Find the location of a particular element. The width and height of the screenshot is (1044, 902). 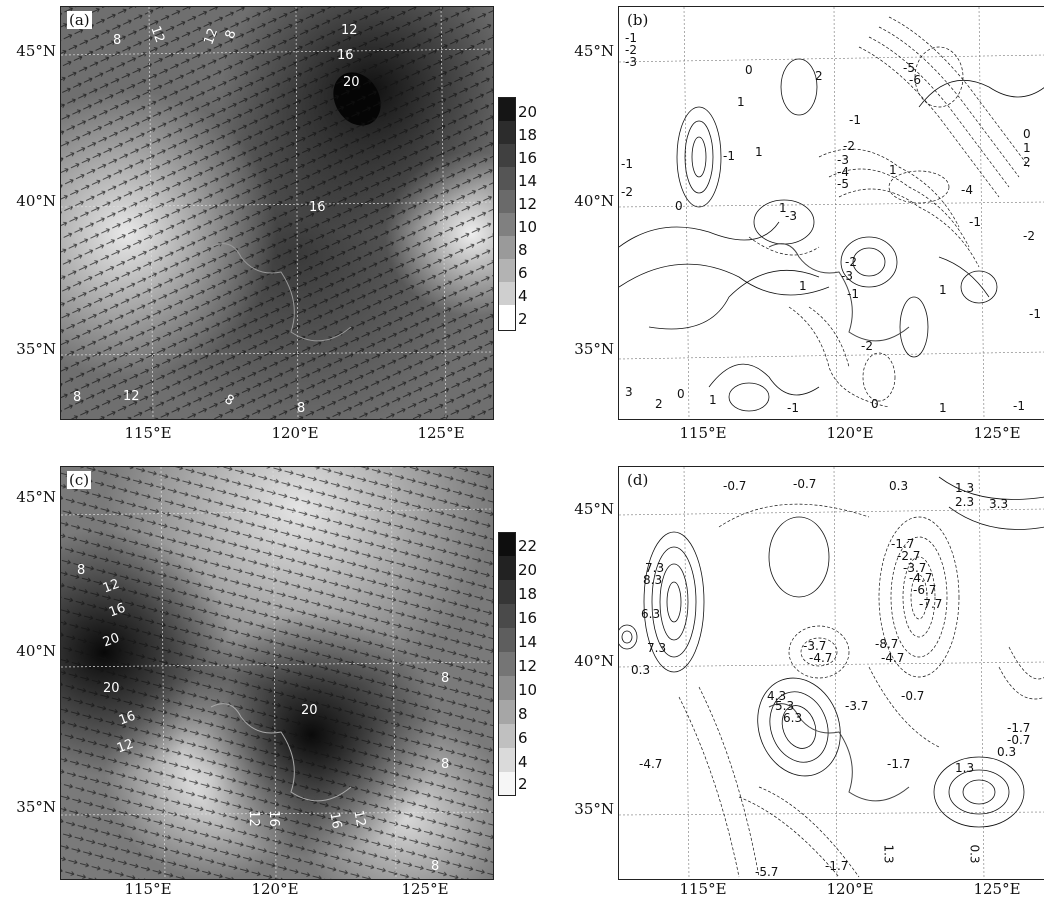

panel-a-colorbar is located at coordinates (507, 214).